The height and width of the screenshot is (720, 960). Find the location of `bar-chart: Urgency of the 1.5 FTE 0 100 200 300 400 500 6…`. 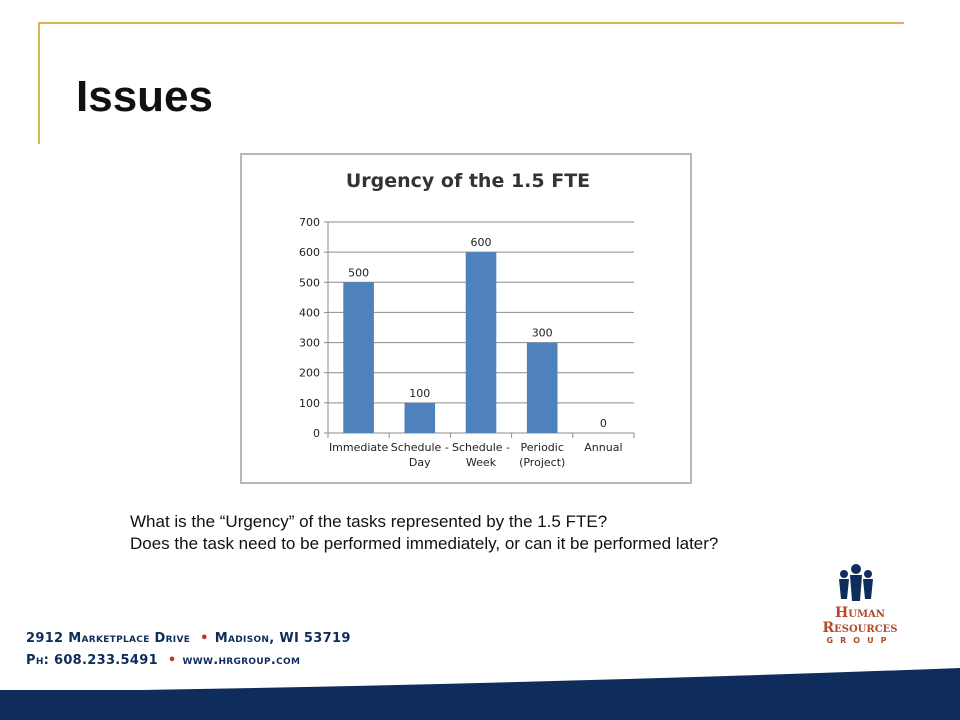

bar-chart: Urgency of the 1.5 FTE 0 100 200 300 400 500 6… is located at coordinates (467, 319).